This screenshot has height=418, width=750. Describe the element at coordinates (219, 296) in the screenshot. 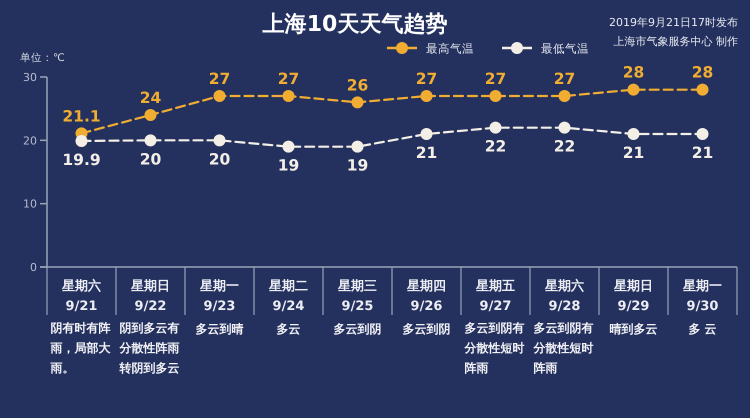

I see `x-tick-label: 星期一 9/23` at that location.